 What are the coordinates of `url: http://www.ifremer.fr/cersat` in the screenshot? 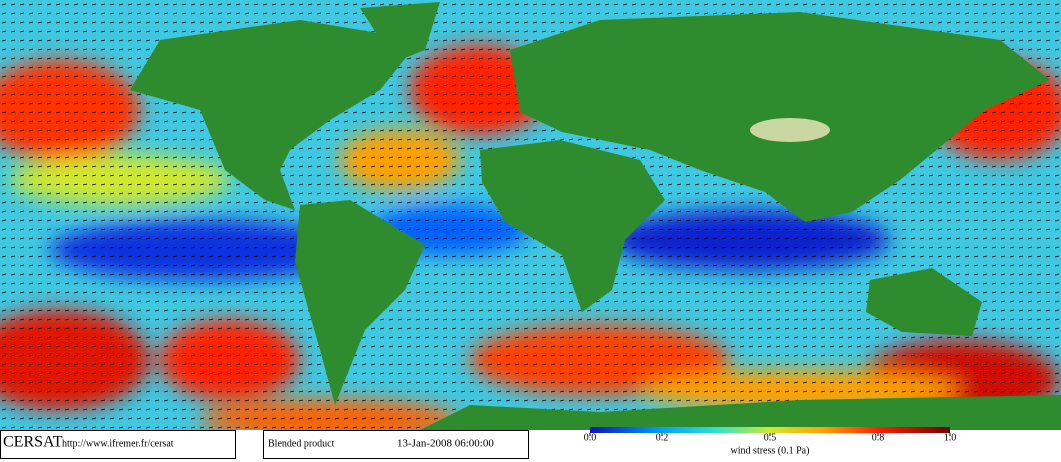 It's located at (118, 443).